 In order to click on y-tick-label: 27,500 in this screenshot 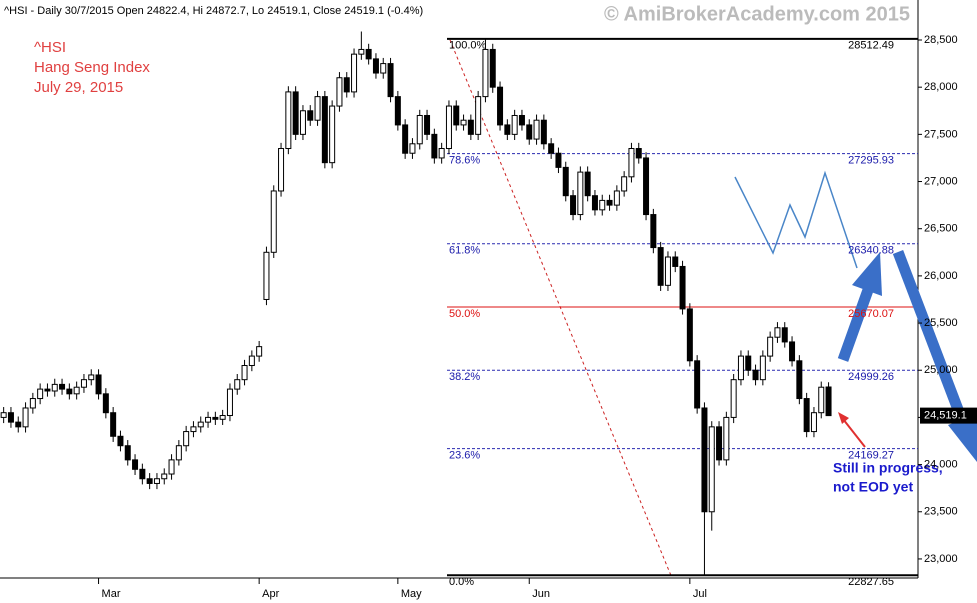, I will do `click(941, 134)`.